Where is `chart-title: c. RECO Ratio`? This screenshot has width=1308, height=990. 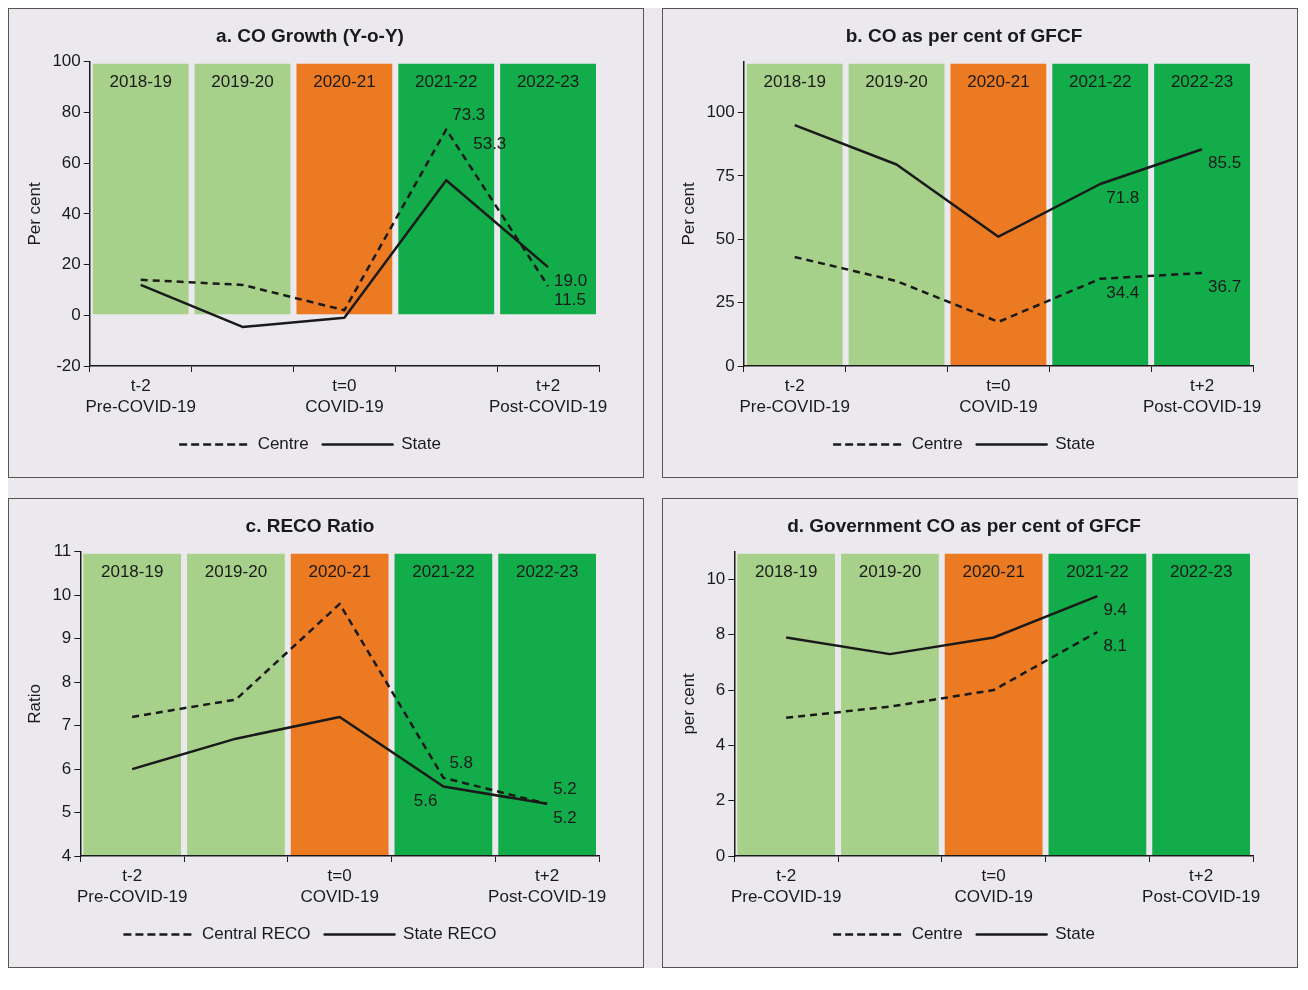
chart-title: c. RECO Ratio is located at coordinates (310, 525).